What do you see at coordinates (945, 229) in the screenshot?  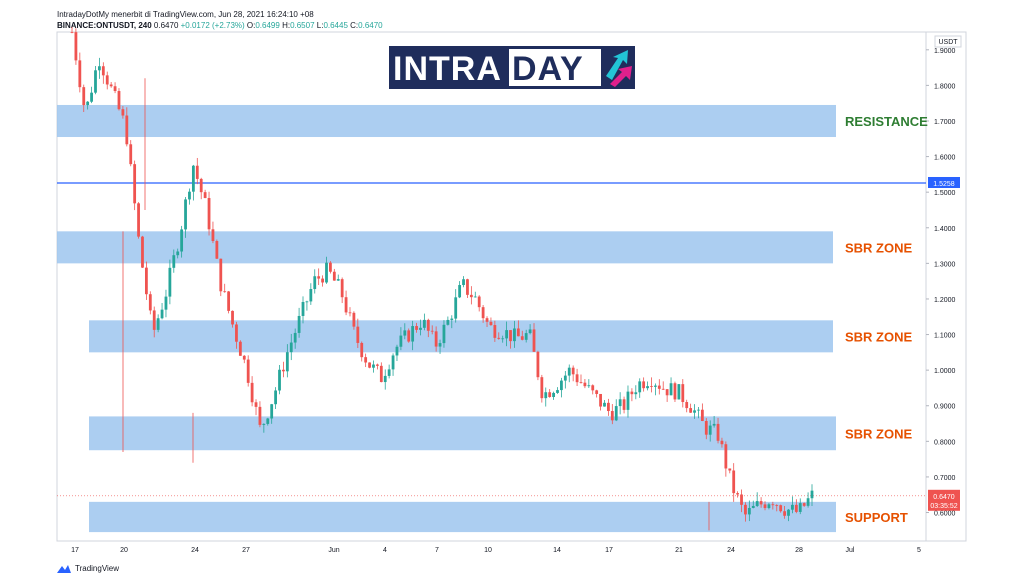 I see `y-tick-label: 1.4000` at bounding box center [945, 229].